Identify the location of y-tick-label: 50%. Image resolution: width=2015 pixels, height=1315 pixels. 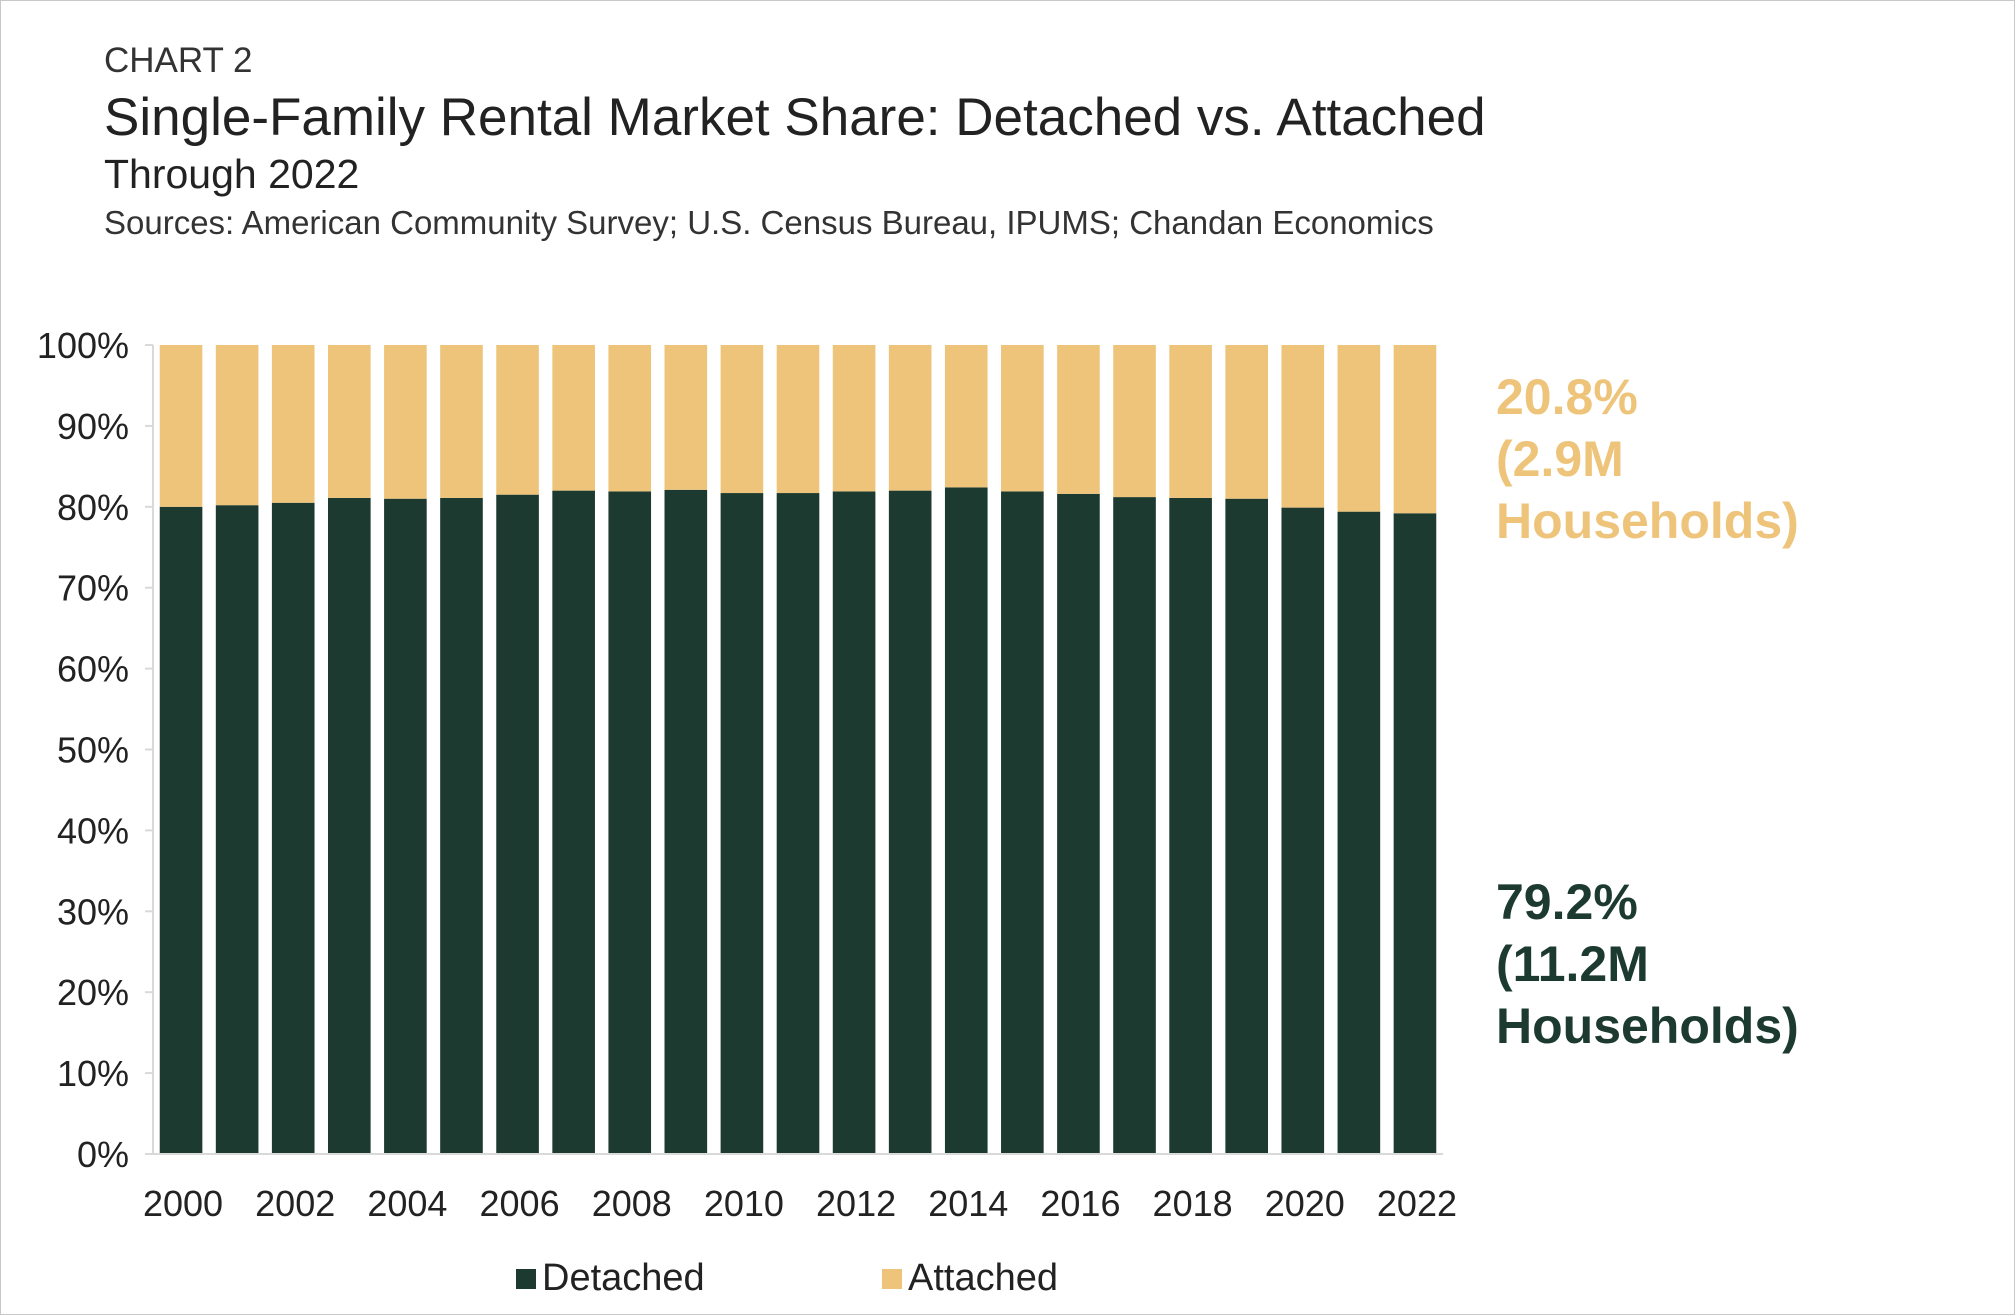
(93, 750).